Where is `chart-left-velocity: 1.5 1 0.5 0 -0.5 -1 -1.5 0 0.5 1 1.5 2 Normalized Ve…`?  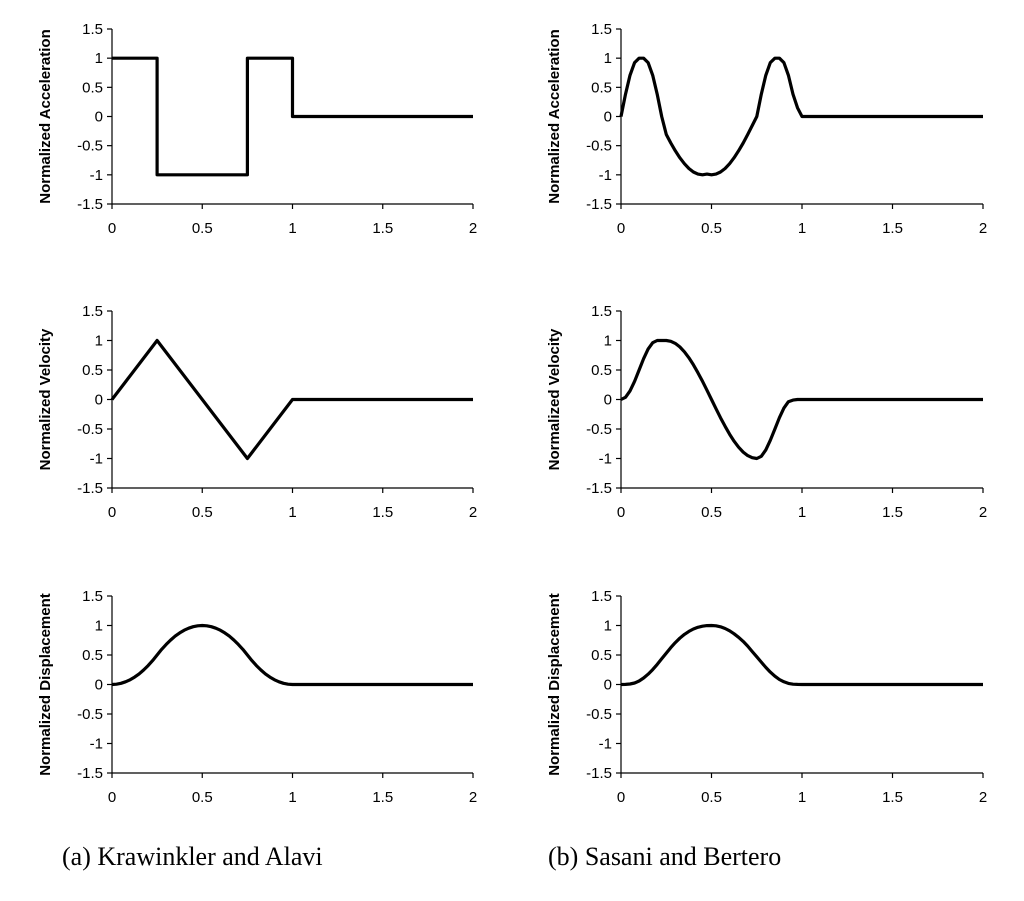 chart-left-velocity: 1.5 1 0.5 0 -0.5 -1 -1.5 0 0.5 1 1.5 2 Normalized Ve… is located at coordinates (257, 412).